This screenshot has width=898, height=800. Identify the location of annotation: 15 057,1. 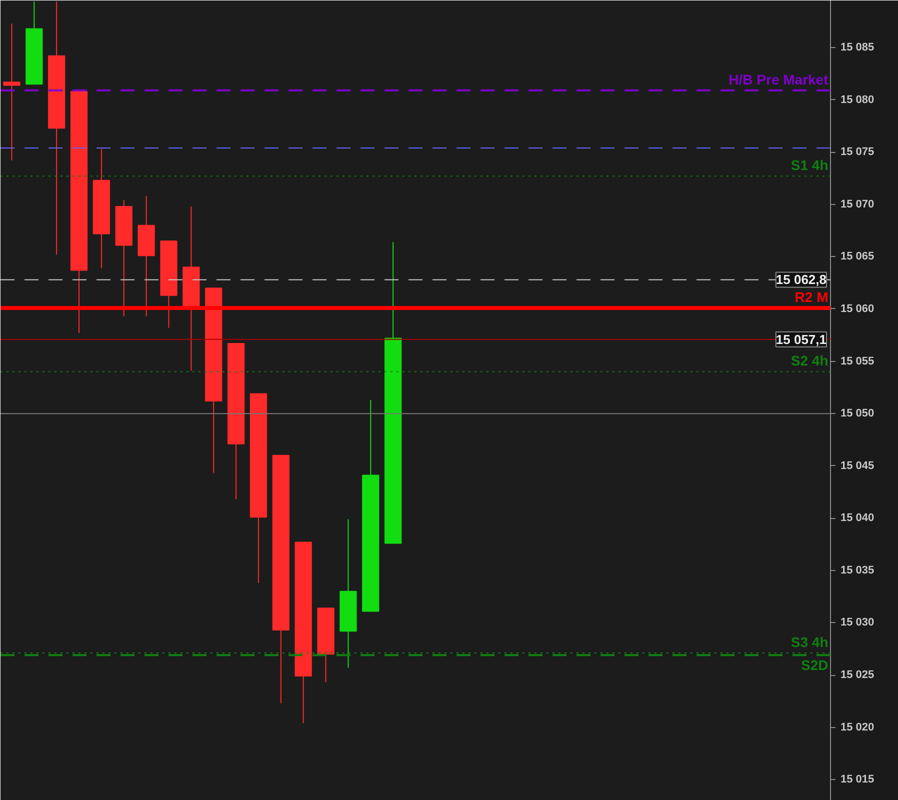
(801, 339).